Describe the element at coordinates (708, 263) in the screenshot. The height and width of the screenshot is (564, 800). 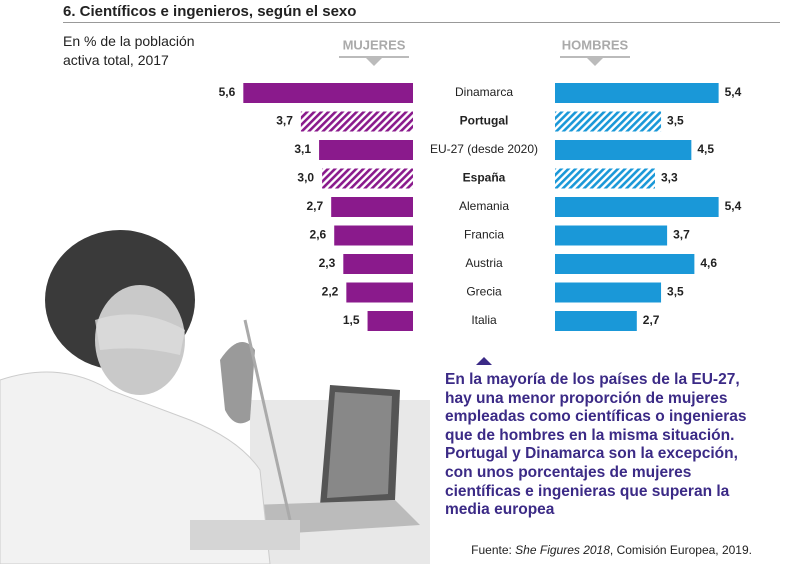
I see `value-label: 4,6` at that location.